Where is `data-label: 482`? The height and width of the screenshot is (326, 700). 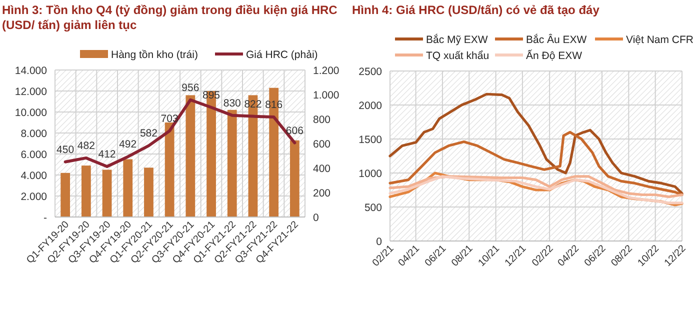
data-label: 482 is located at coordinates (86, 146).